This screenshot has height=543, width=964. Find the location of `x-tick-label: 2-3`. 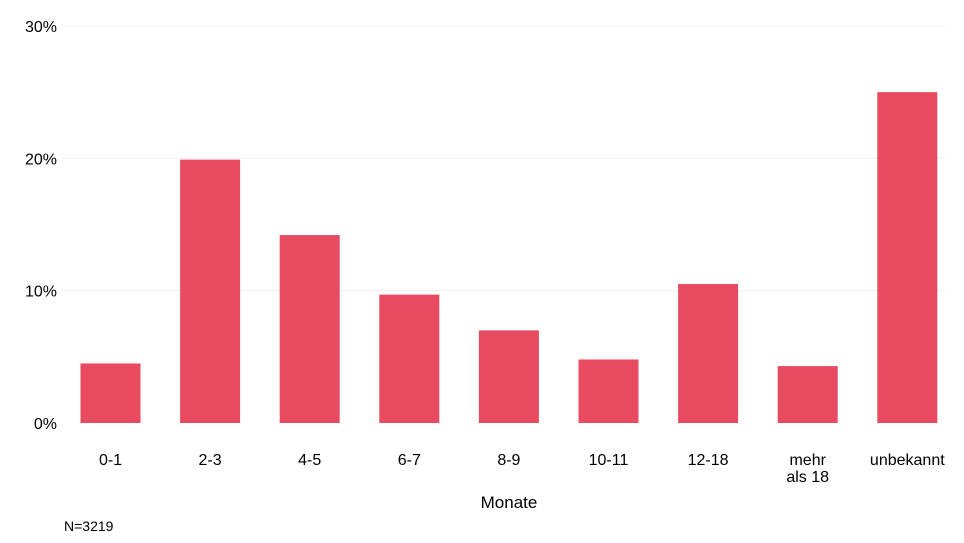

x-tick-label: 2-3 is located at coordinates (210, 460).